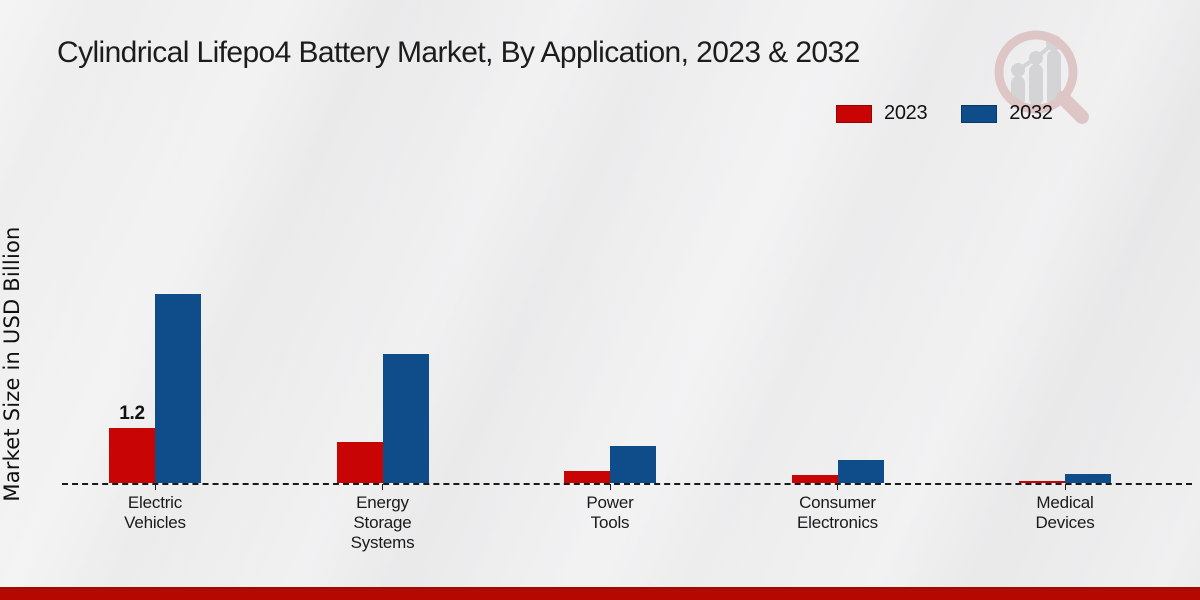 The image size is (1200, 600). Describe the element at coordinates (979, 113) in the screenshot. I see `legend-swatch-2032` at that location.